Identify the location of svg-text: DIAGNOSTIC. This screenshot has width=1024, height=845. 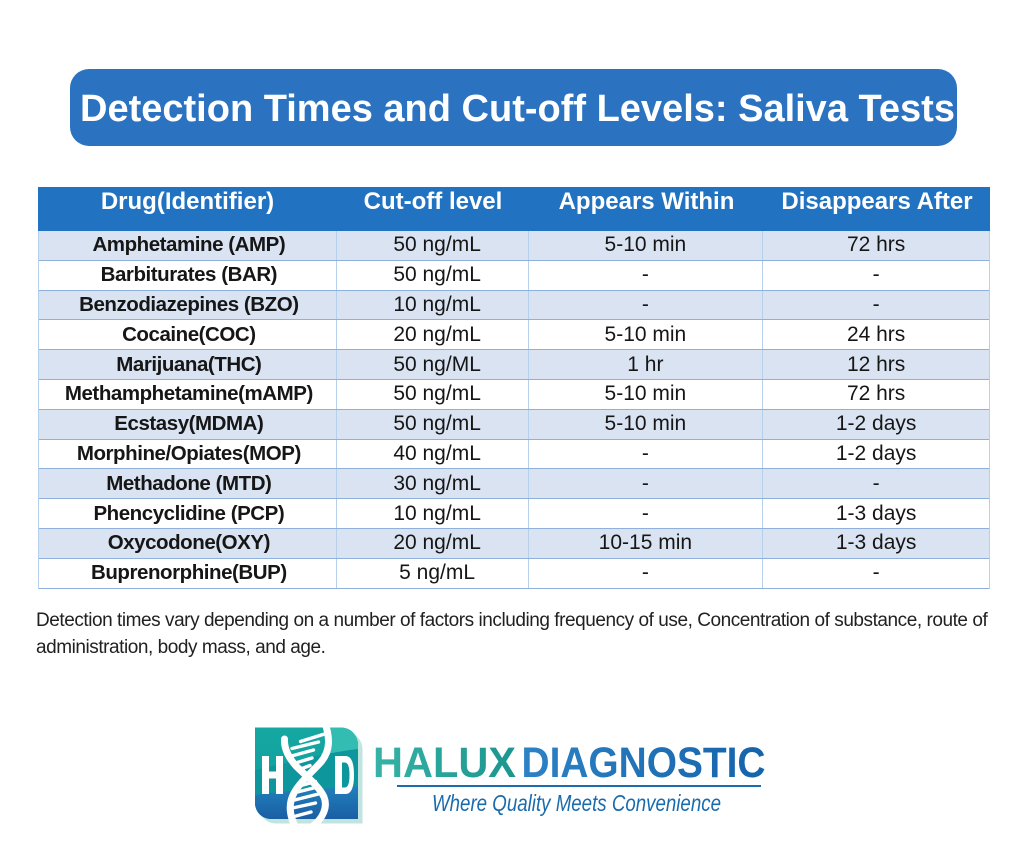
(644, 763).